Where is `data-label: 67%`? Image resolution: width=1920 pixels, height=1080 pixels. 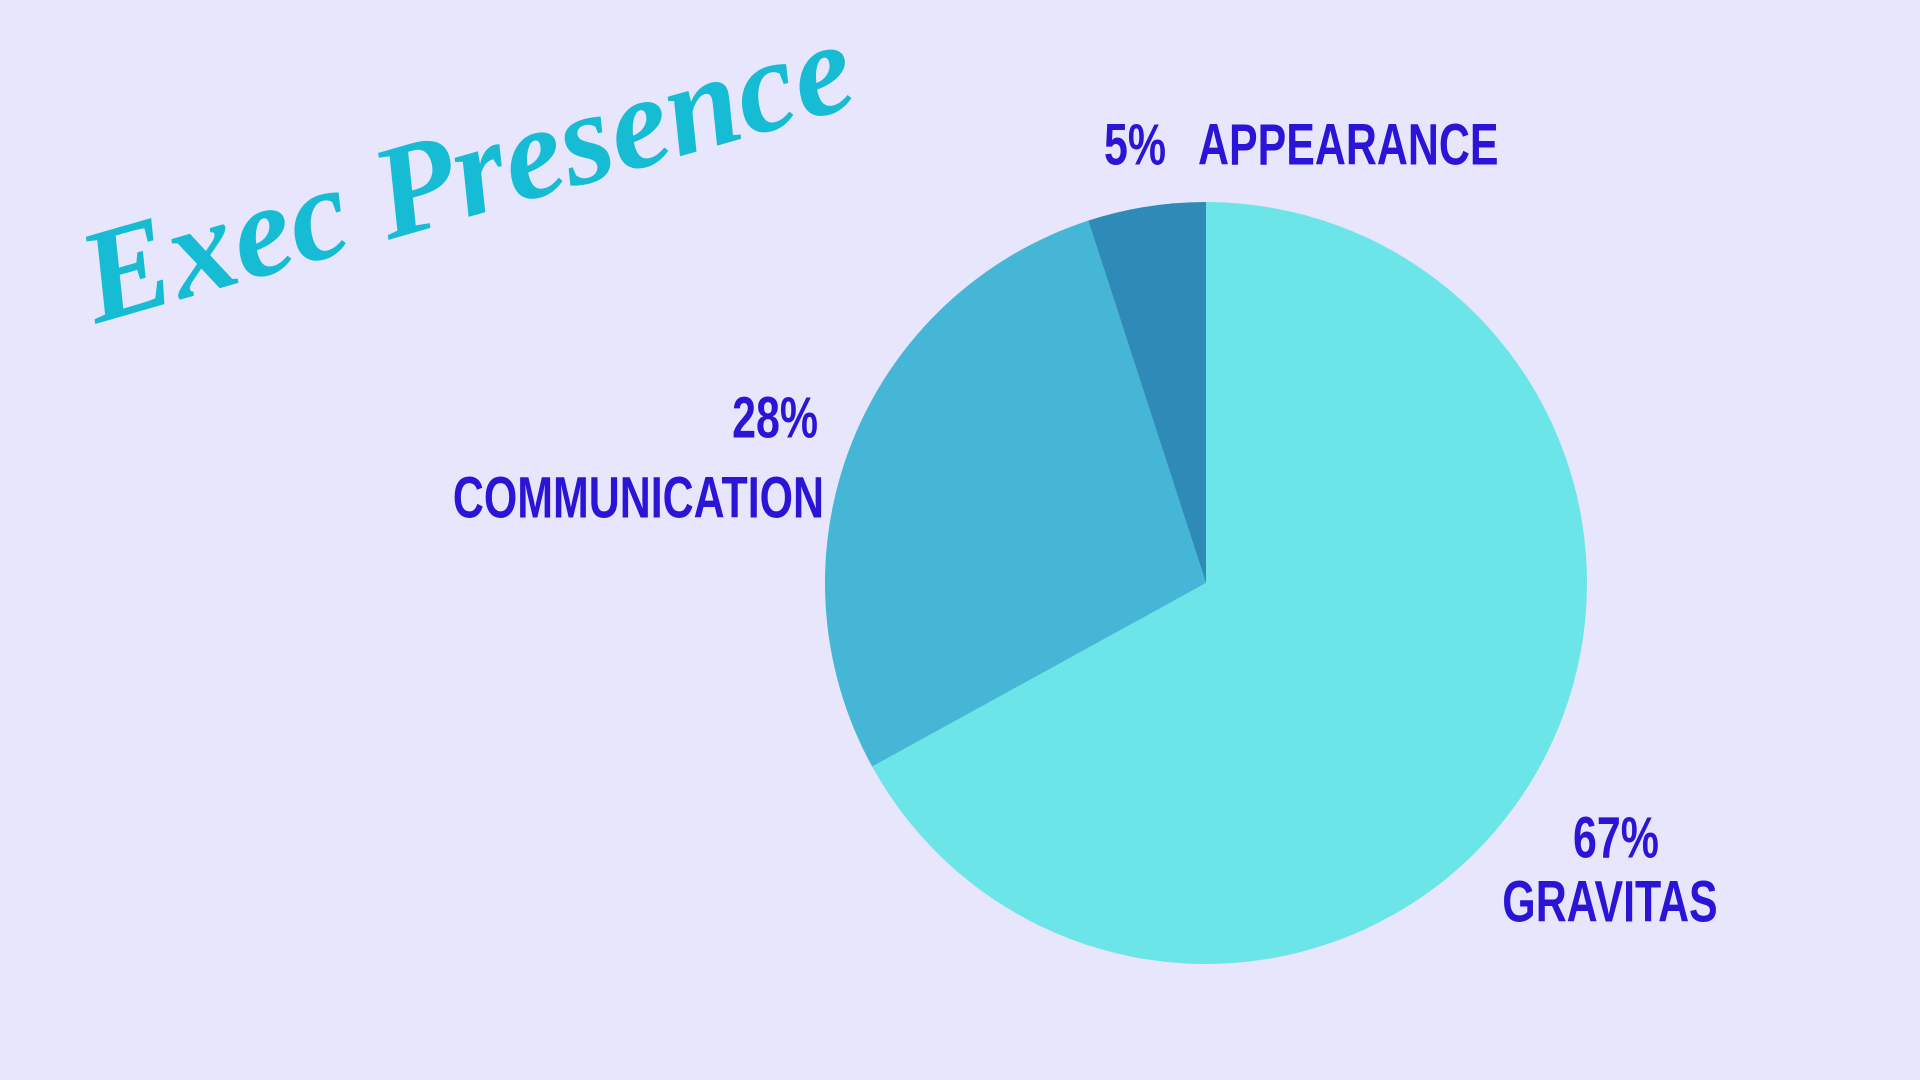
data-label: 67% is located at coordinates (1616, 837).